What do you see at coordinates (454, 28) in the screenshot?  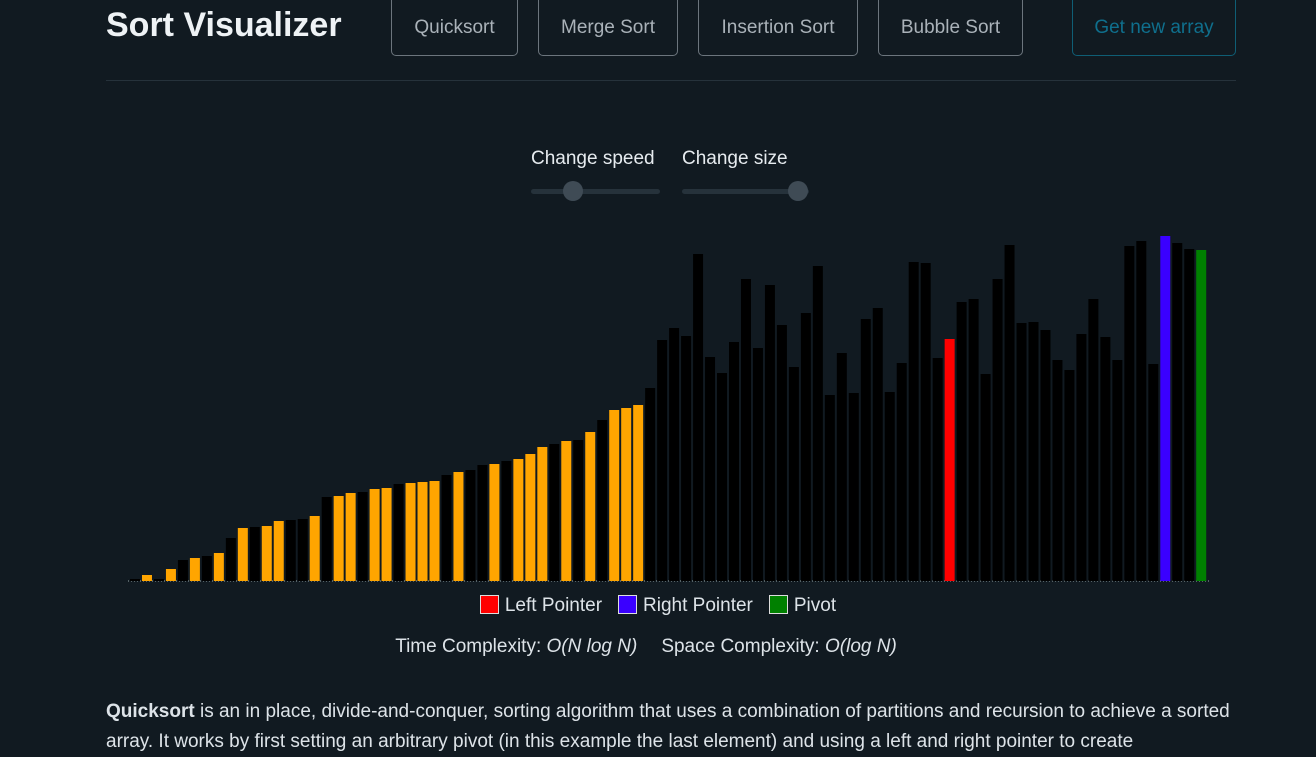 I see `sort-button: Quicksort` at bounding box center [454, 28].